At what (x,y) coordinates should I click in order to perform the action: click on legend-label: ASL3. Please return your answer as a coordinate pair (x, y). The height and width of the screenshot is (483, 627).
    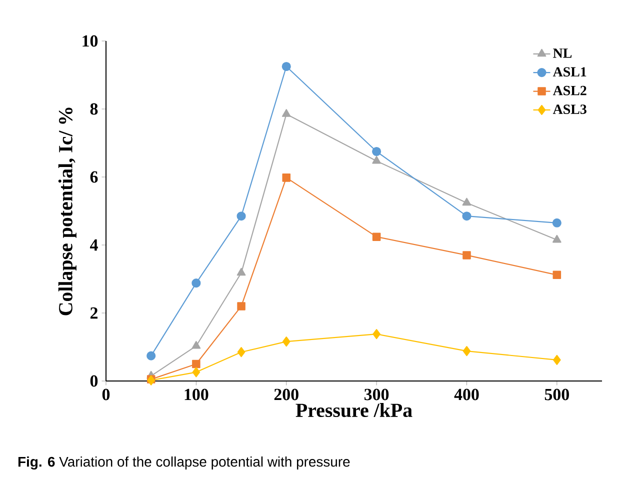
    Looking at the image, I should click on (569, 109).